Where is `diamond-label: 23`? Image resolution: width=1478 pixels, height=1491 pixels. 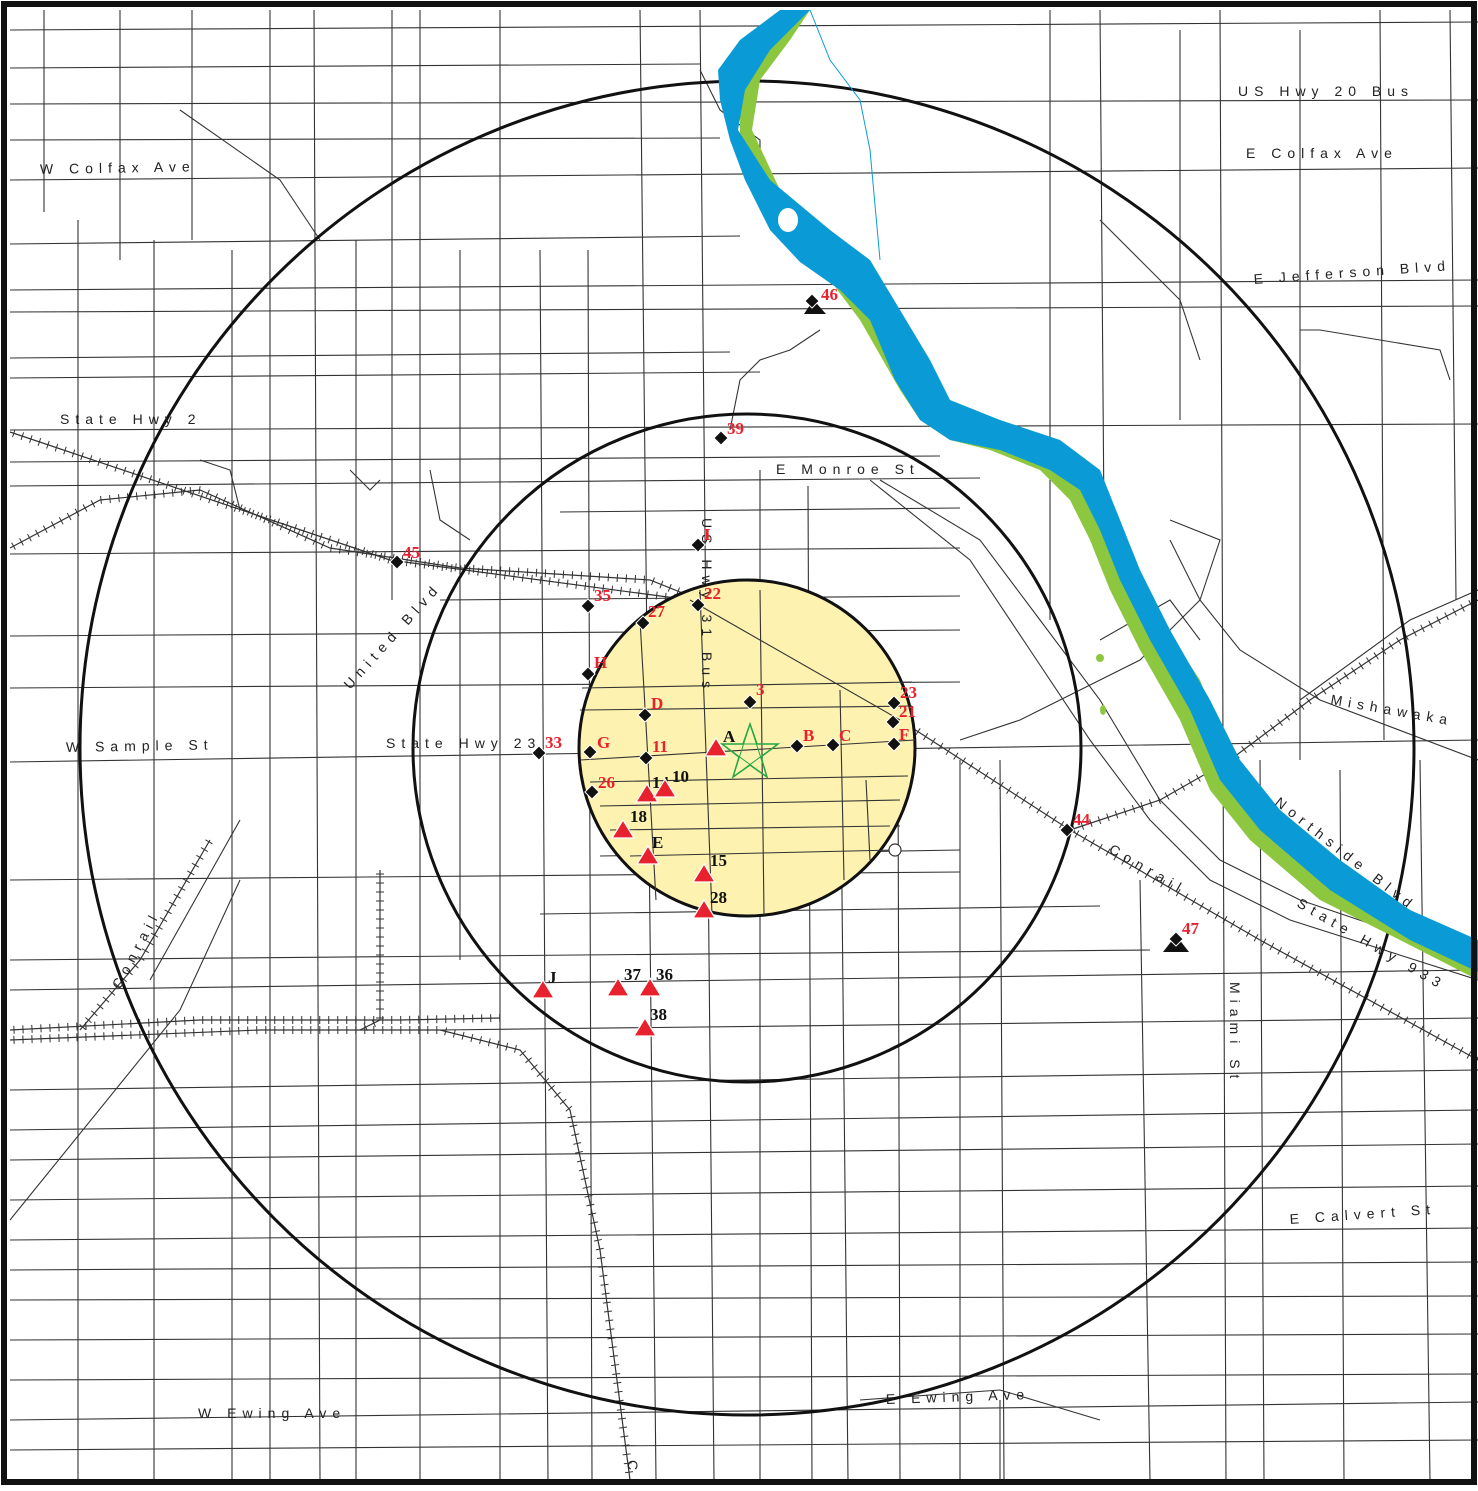 diamond-label: 23 is located at coordinates (908, 692).